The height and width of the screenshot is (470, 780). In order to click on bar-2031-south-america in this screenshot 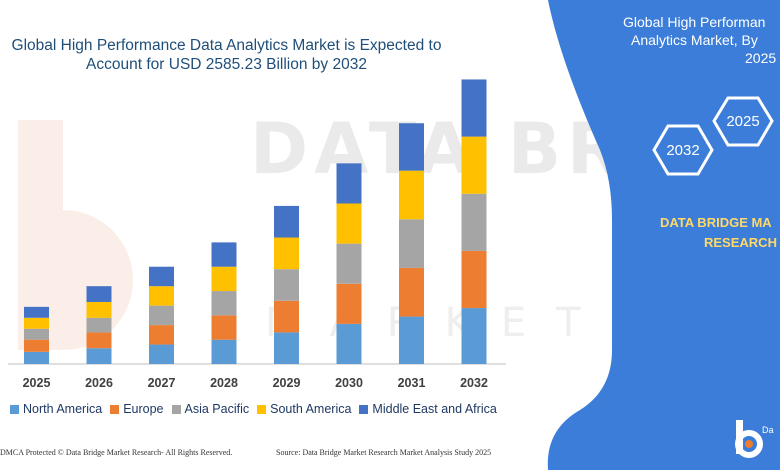, I will do `click(411, 195)`.